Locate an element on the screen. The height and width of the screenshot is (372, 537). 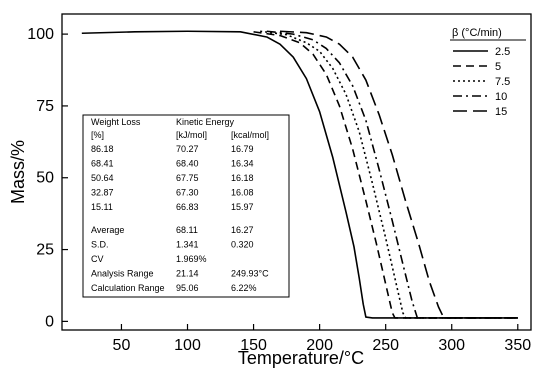
table-cell: 6.22% is located at coordinates (244, 288).